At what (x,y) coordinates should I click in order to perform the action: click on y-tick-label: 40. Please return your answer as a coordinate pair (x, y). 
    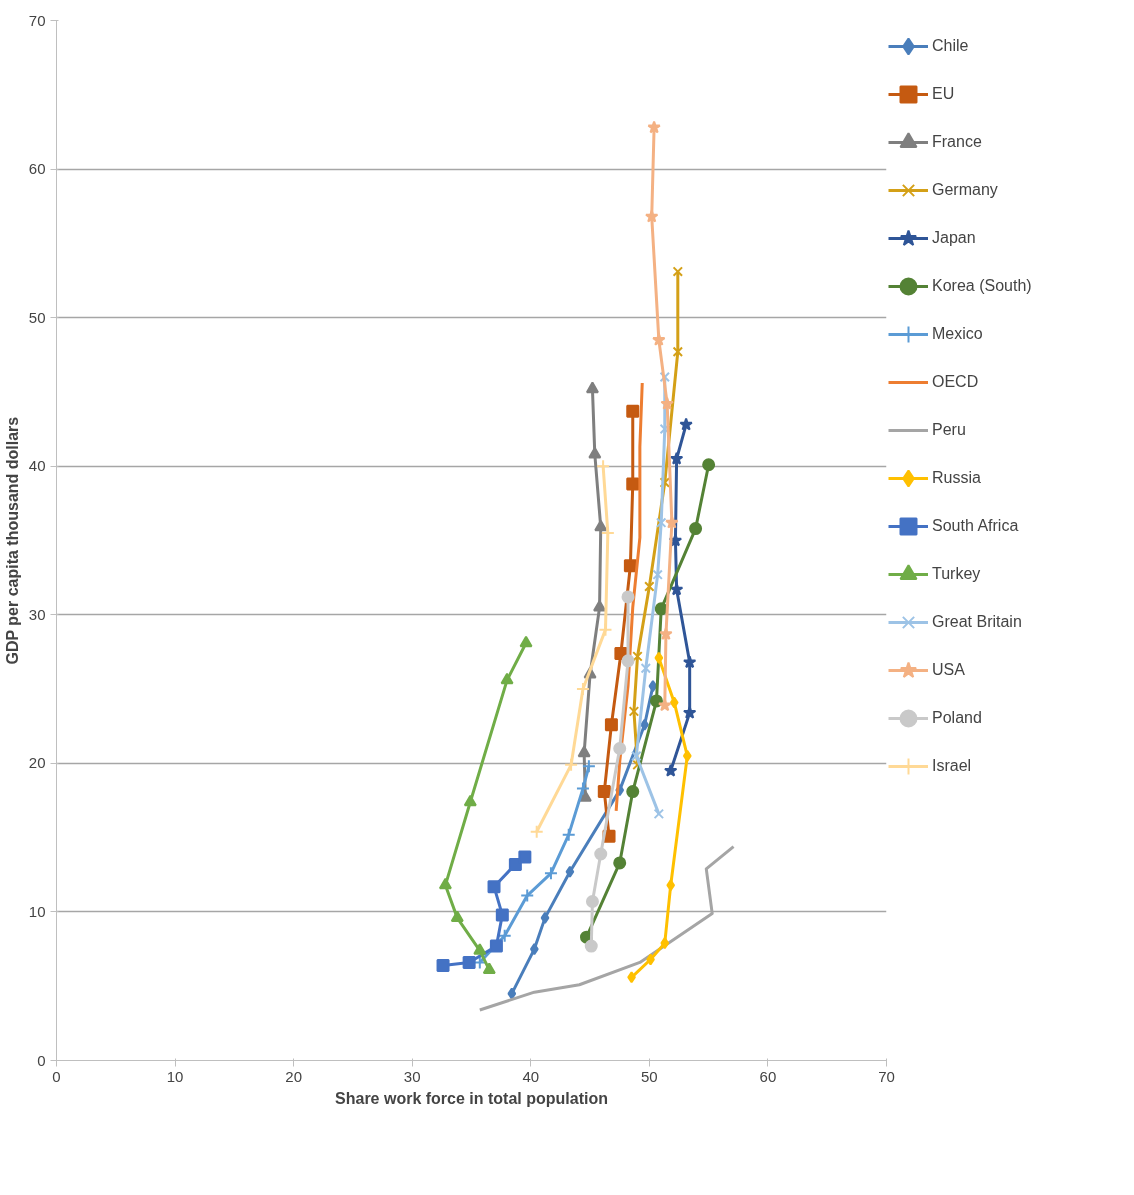
    Looking at the image, I should click on (37, 466).